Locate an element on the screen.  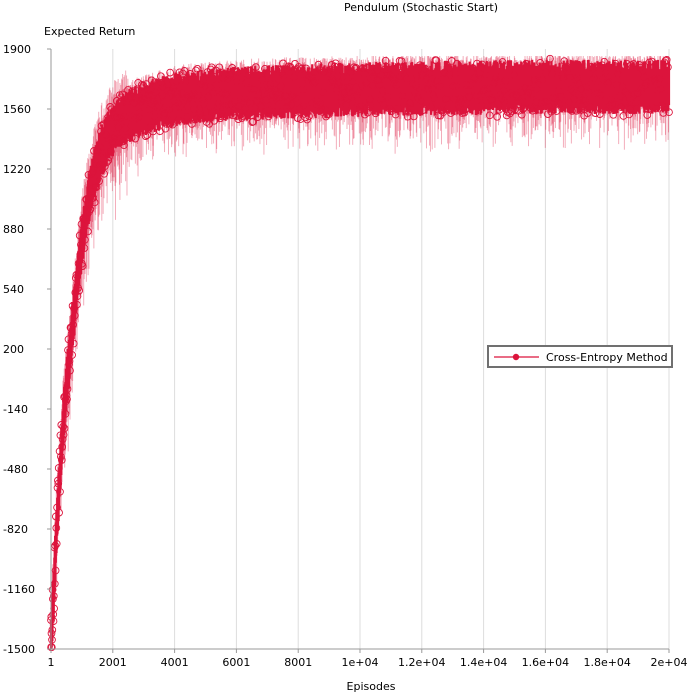
x-tick-label: 1 is located at coordinates (51, 662).